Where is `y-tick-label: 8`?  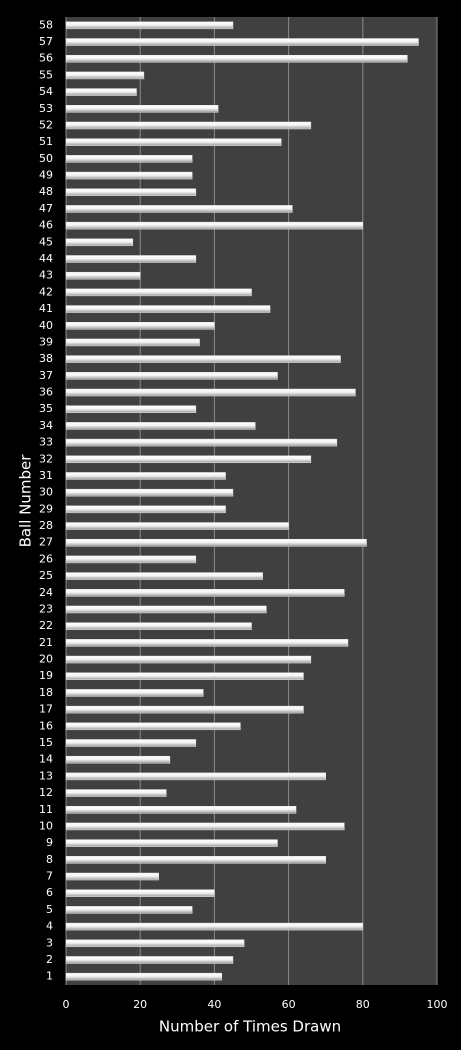 y-tick-label: 8 is located at coordinates (49, 859).